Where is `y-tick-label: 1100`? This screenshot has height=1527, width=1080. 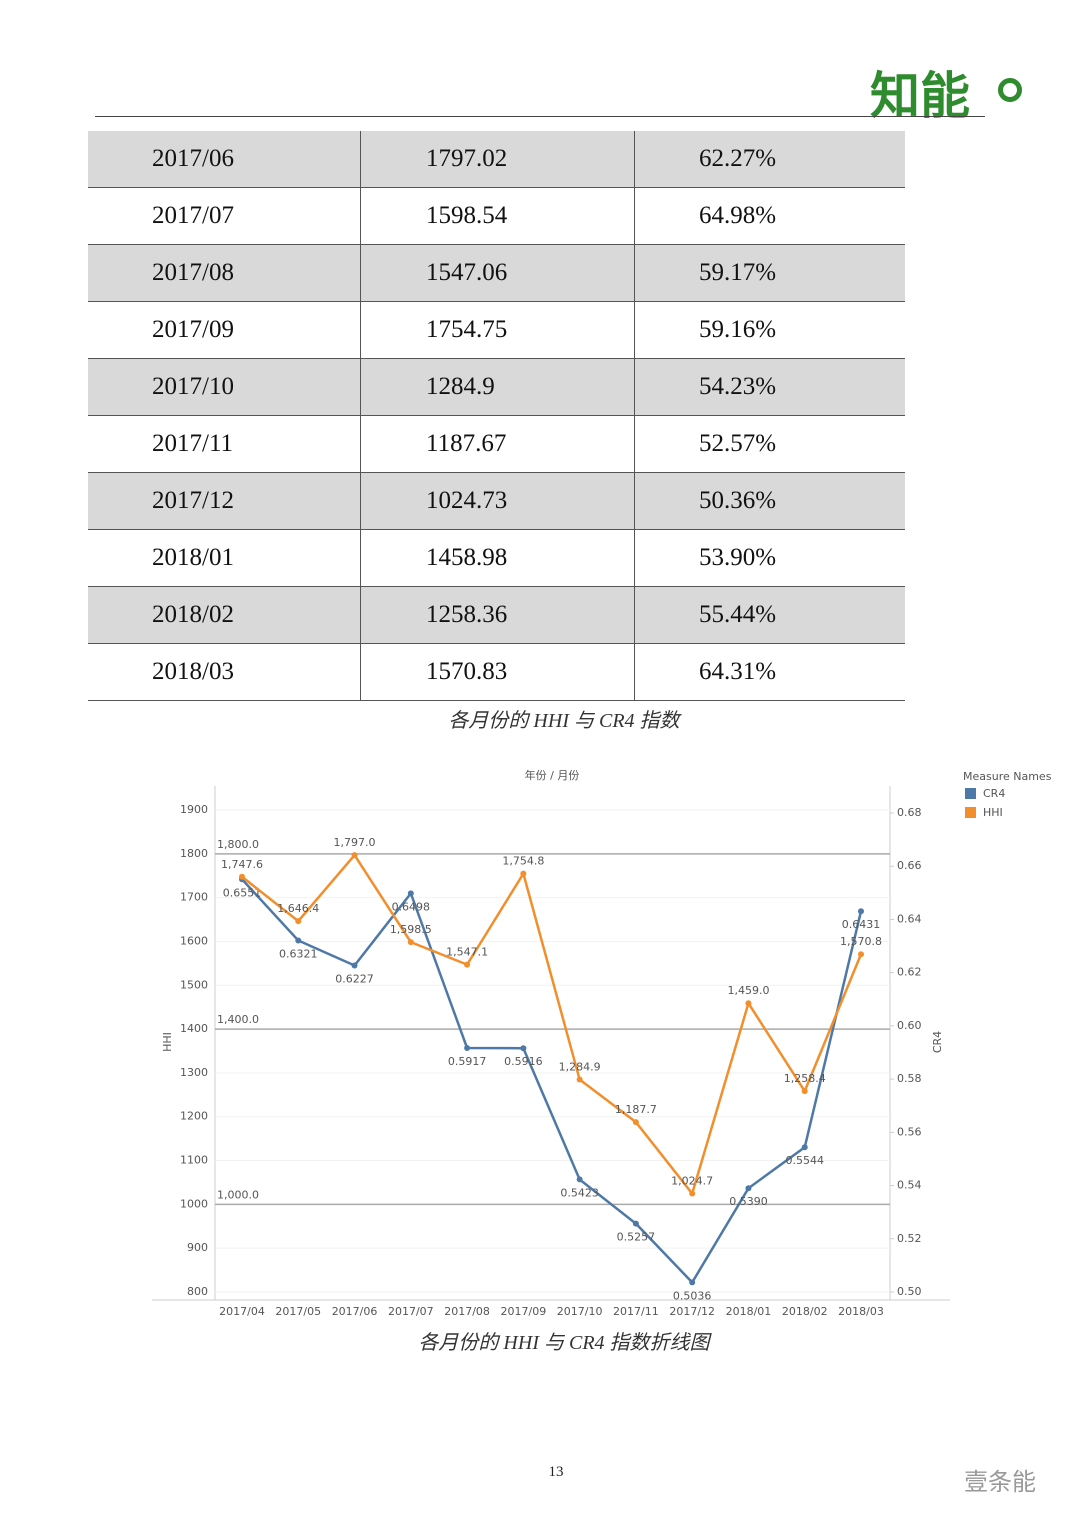
y-tick-label: 1100 is located at coordinates (194, 1160).